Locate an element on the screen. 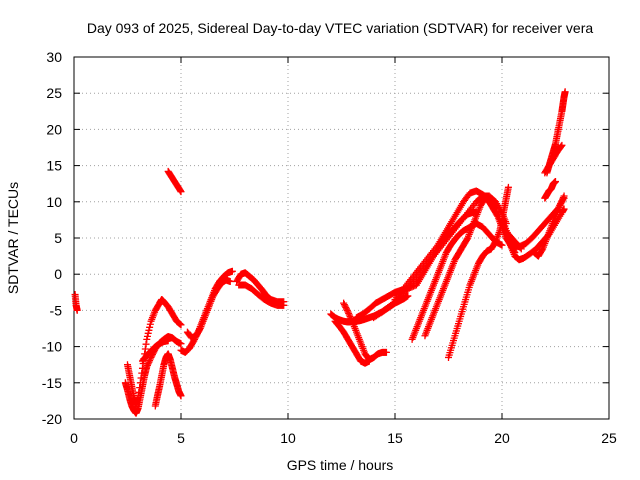 This screenshot has width=640, height=480. y-tick-label: 5 is located at coordinates (58, 238).